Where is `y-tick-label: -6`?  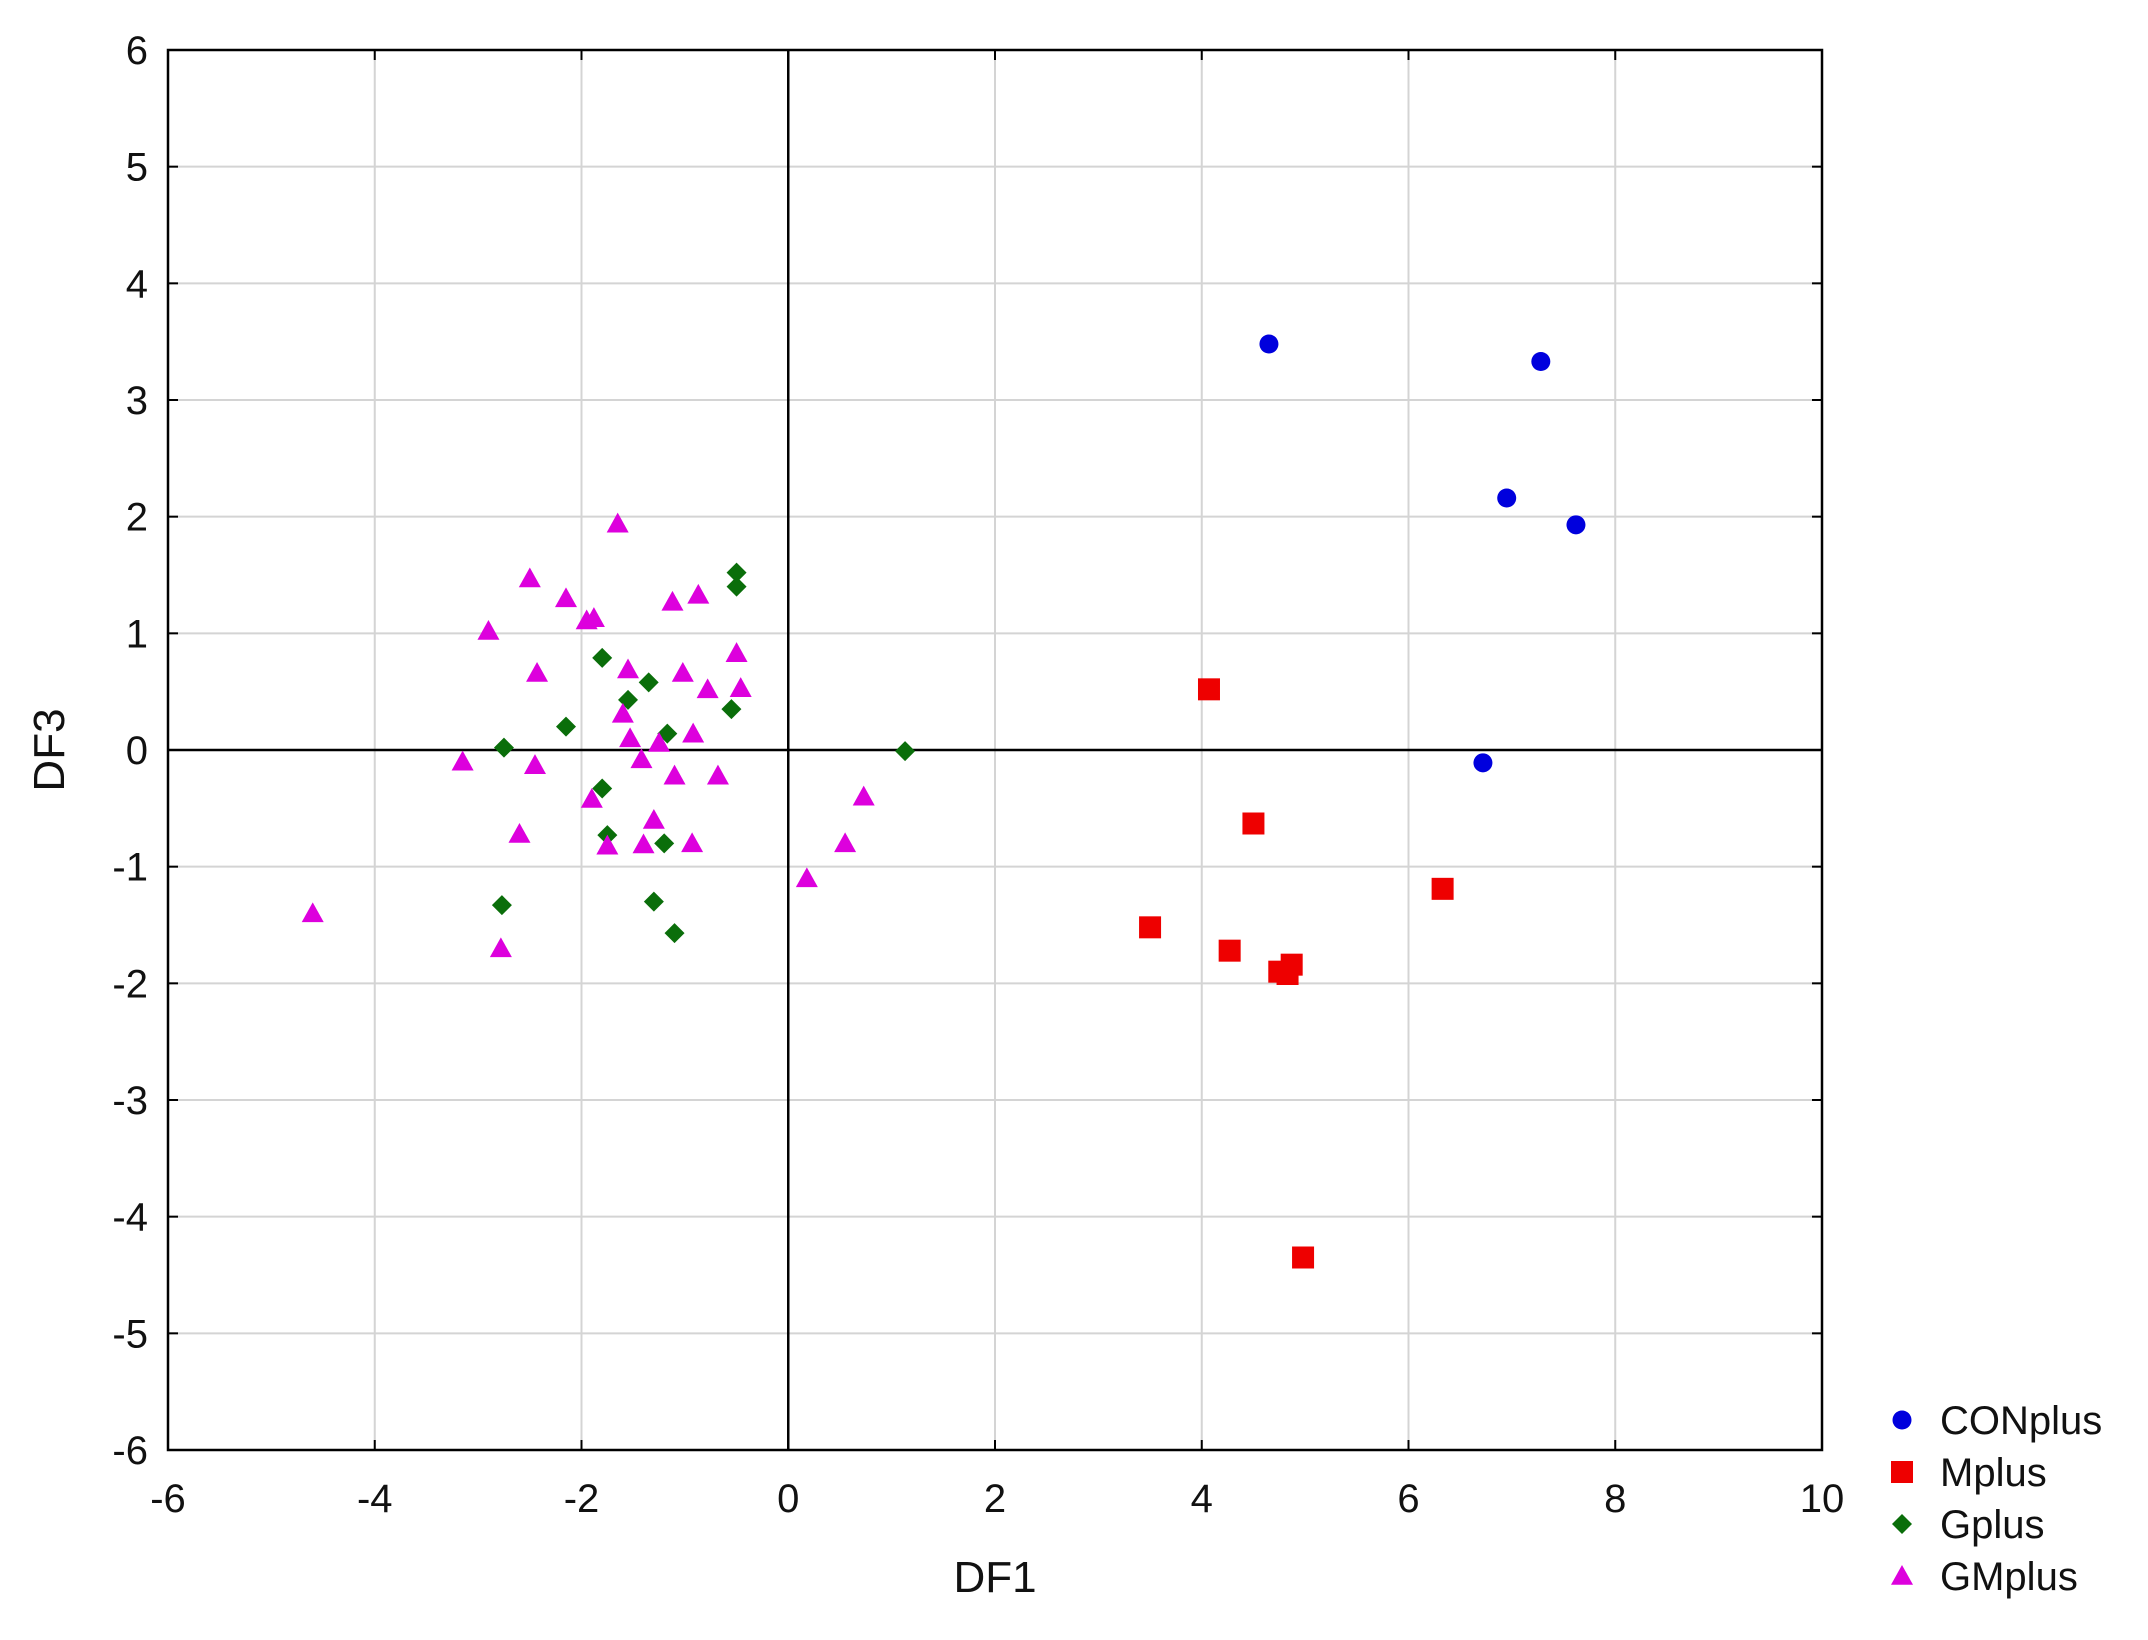 y-tick-label: -6 is located at coordinates (130, 1451).